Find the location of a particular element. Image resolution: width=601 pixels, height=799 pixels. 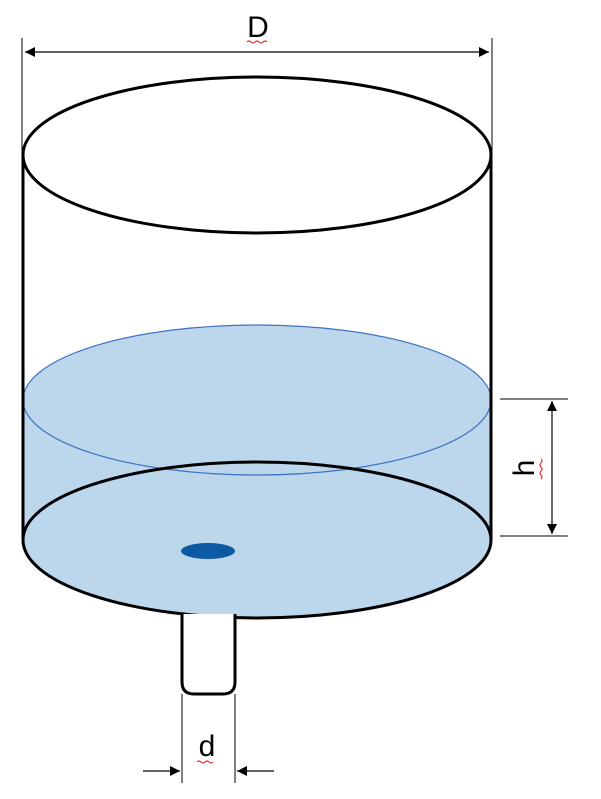

dimension-diameter: D is located at coordinates (257, 83).